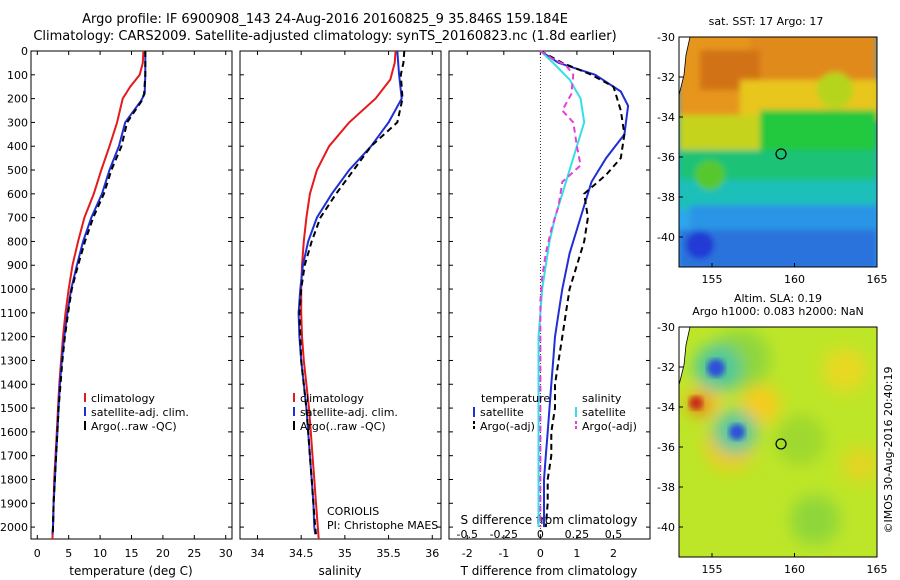 The height and width of the screenshot is (580, 900). What do you see at coordinates (388, 553) in the screenshot?
I see `x-tick-label: 35.5` at bounding box center [388, 553].